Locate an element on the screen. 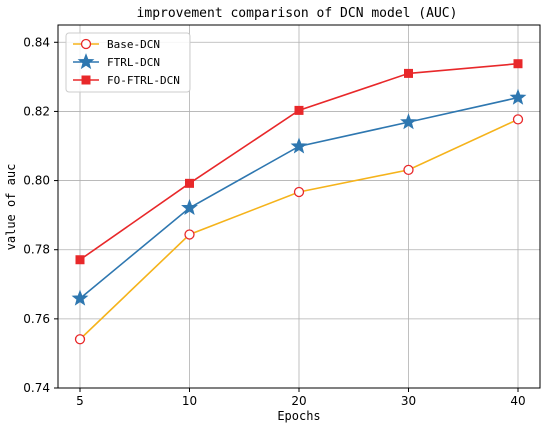 Image resolution: width=550 pixels, height=429 pixels. y-tick-label: 0.80 is located at coordinates (36, 181).